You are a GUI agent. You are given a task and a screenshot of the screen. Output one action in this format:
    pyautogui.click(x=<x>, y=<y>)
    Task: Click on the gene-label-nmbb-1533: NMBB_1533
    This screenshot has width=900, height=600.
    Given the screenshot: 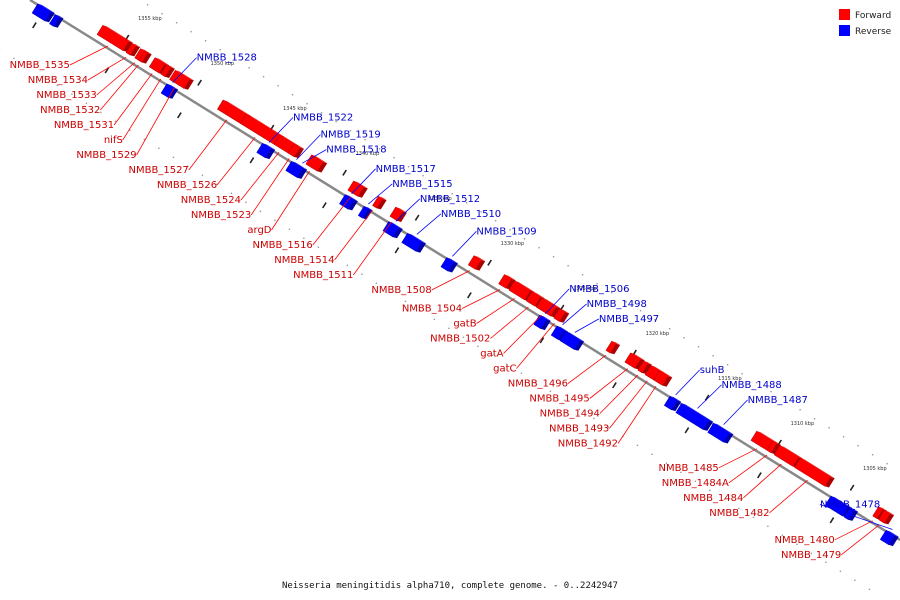 What is the action you would take?
    pyautogui.click(x=66, y=95)
    